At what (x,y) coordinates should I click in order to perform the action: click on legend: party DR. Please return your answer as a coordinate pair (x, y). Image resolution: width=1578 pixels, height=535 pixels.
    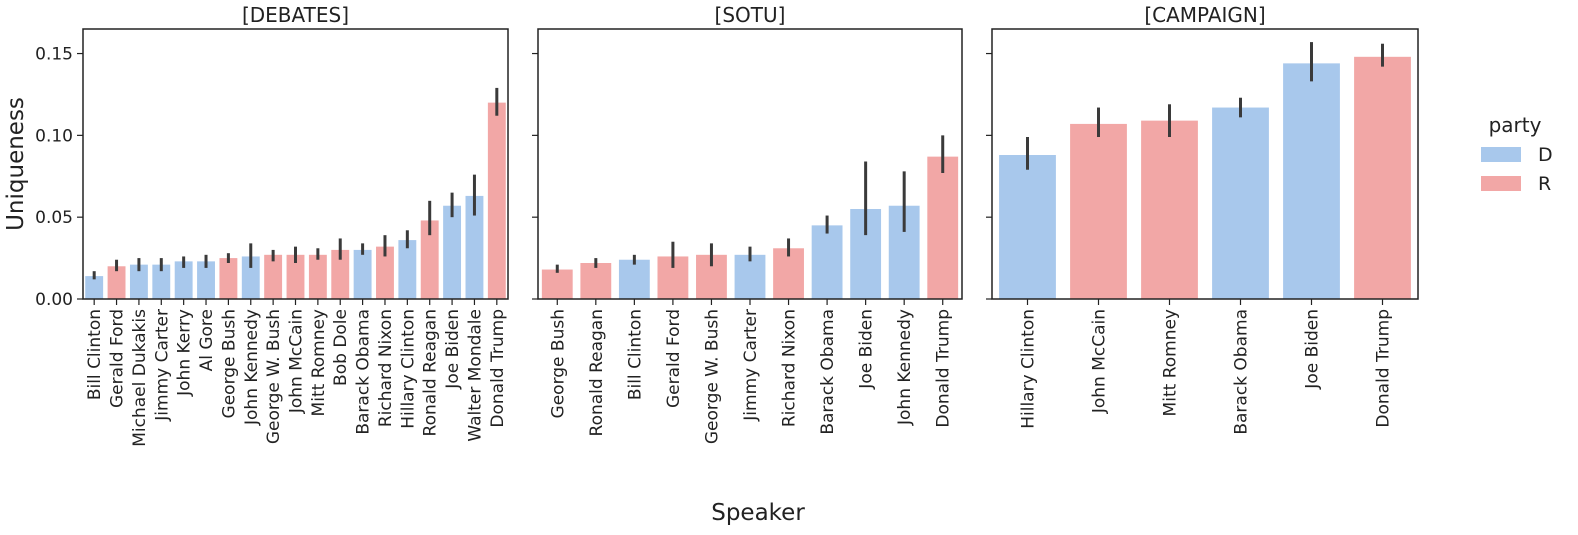
    Looking at the image, I should click on (1517, 154).